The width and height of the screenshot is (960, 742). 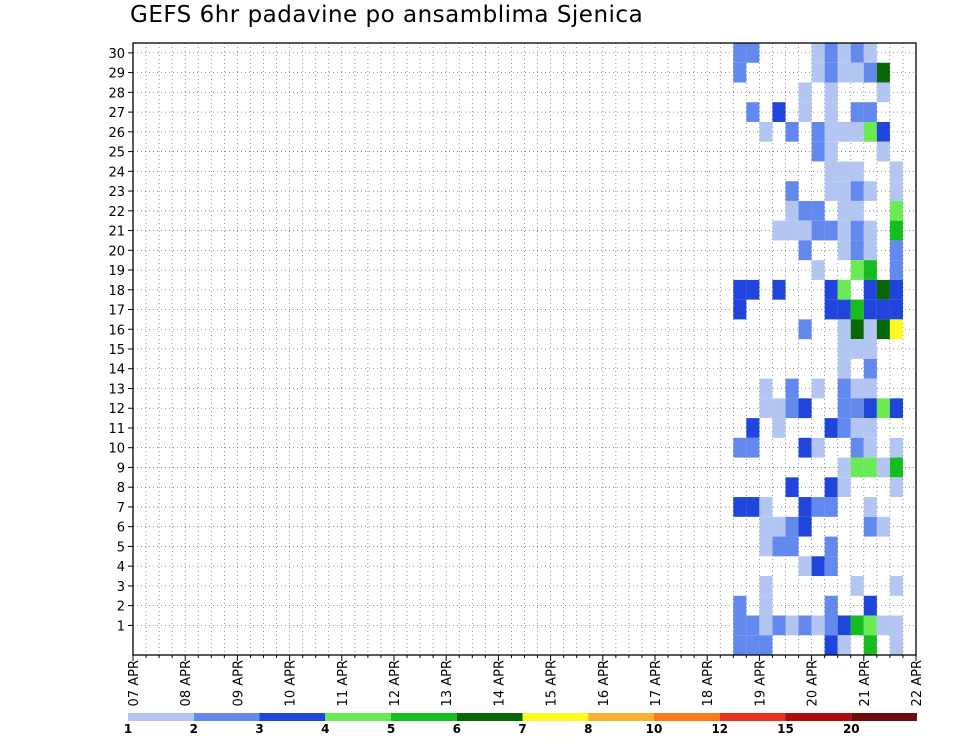 What do you see at coordinates (116, 370) in the screenshot?
I see `y-tick-label: 14` at bounding box center [116, 370].